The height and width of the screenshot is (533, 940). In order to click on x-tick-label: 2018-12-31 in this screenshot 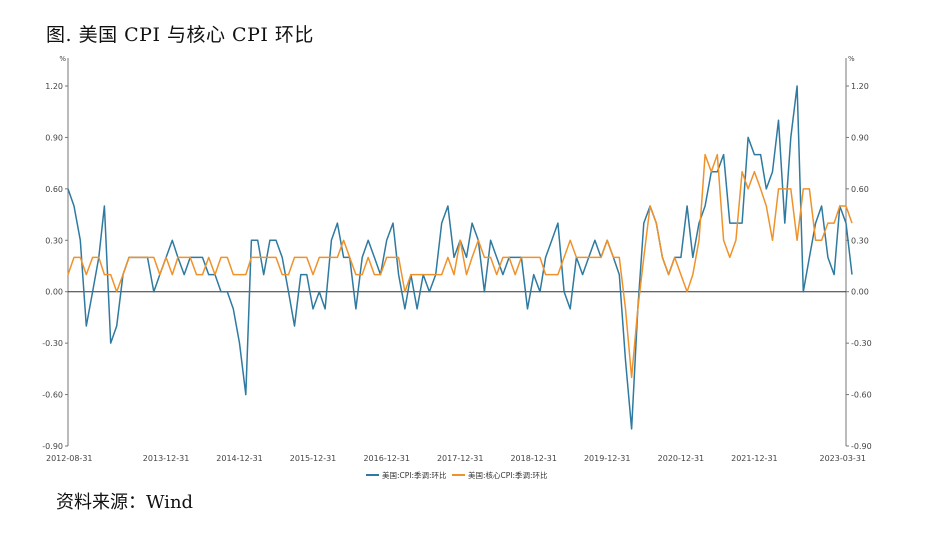, I will do `click(533, 458)`.